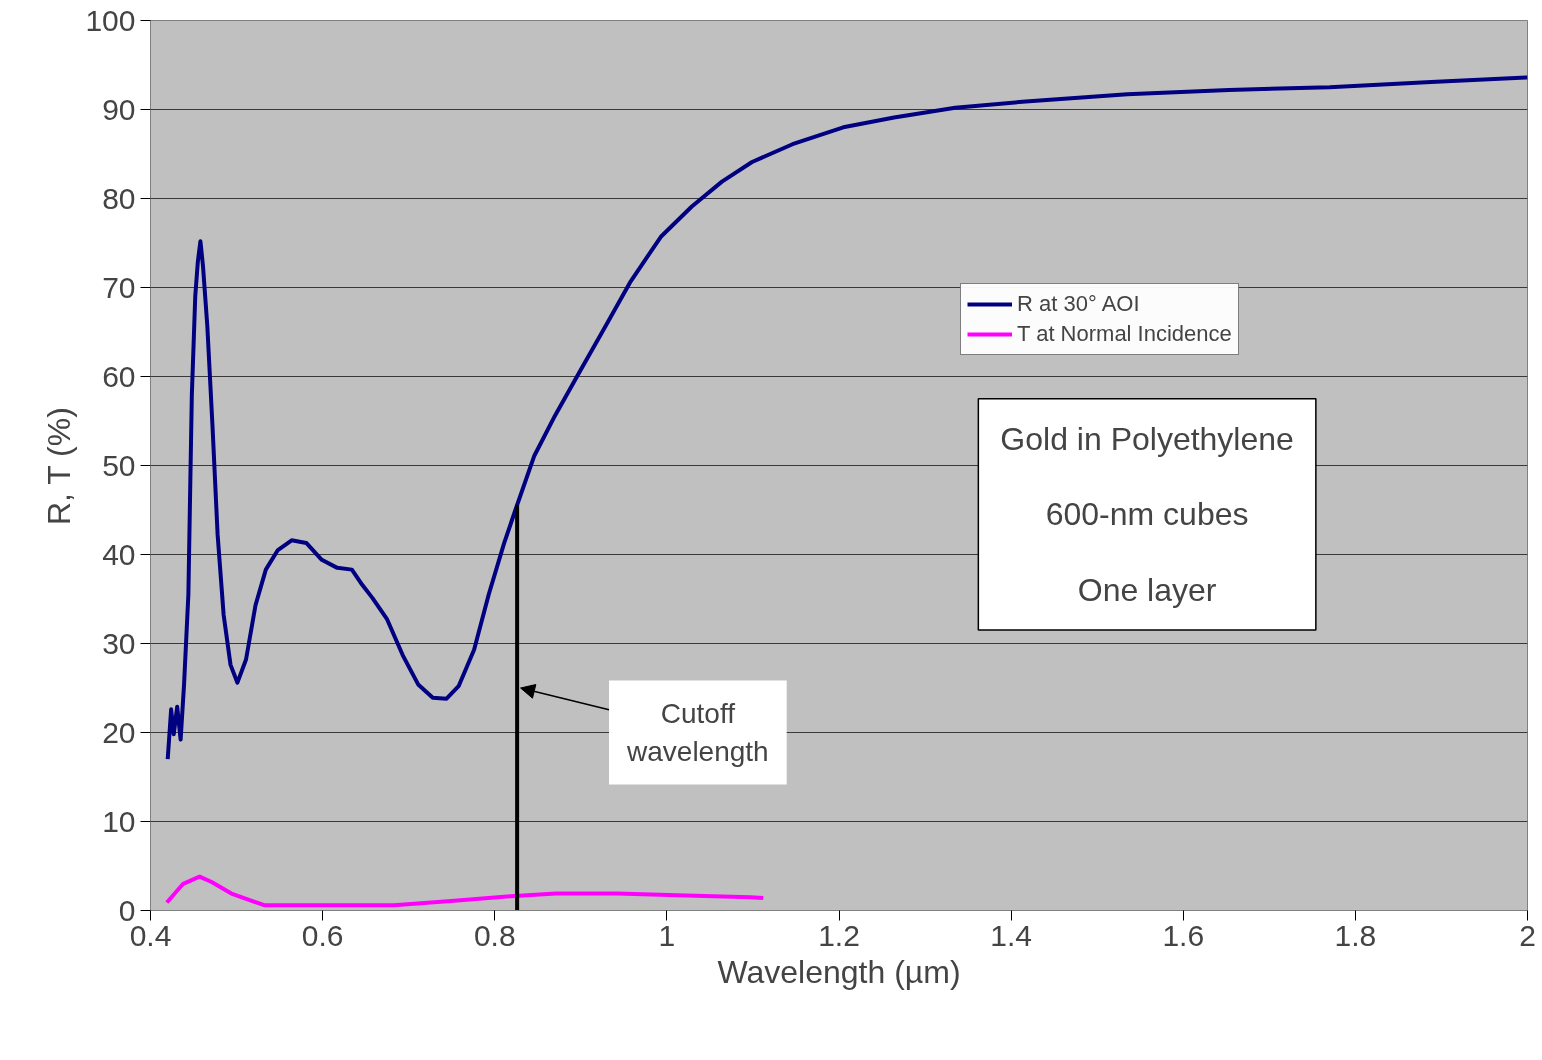 Image resolution: width=1542 pixels, height=1060 pixels. What do you see at coordinates (119, 643) in the screenshot?
I see `y-tick-label: 30` at bounding box center [119, 643].